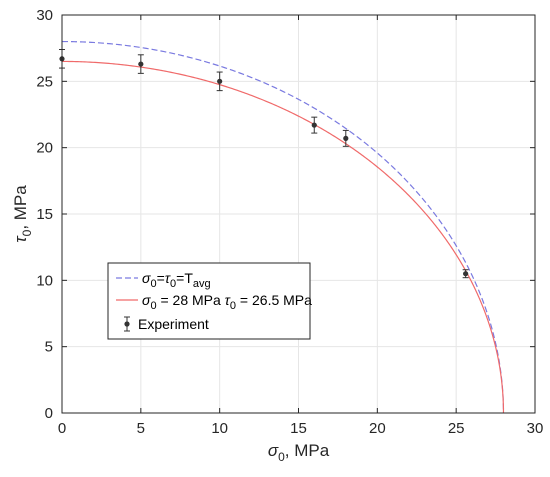 The height and width of the screenshot is (477, 550). Describe the element at coordinates (202, 284) in the screenshot. I see `legend-label-part: avg` at that location.